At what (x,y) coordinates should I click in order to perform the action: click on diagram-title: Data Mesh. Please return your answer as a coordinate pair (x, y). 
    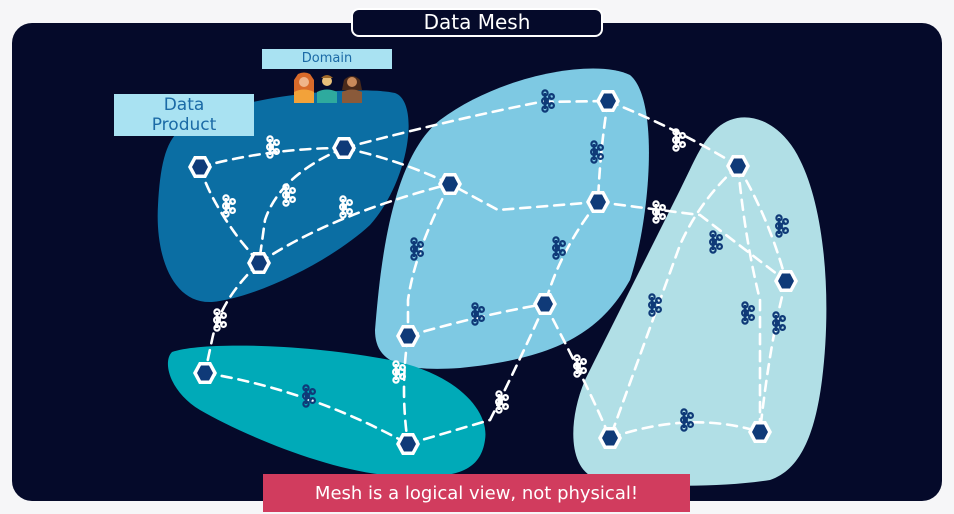
    Looking at the image, I should click on (477, 22).